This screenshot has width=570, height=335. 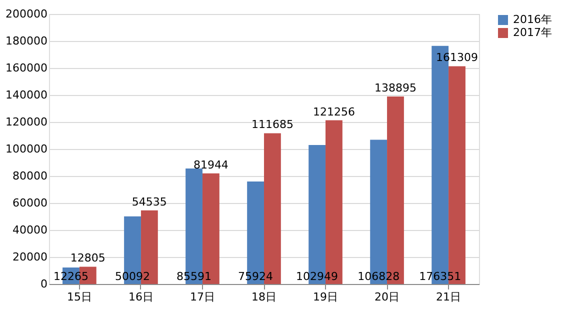 I want to click on x-tick-label: 15日, so click(x=79, y=297).